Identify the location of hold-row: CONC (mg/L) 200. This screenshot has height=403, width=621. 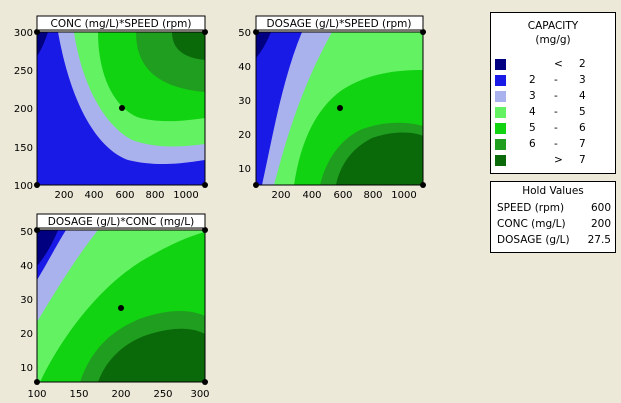
(555, 225).